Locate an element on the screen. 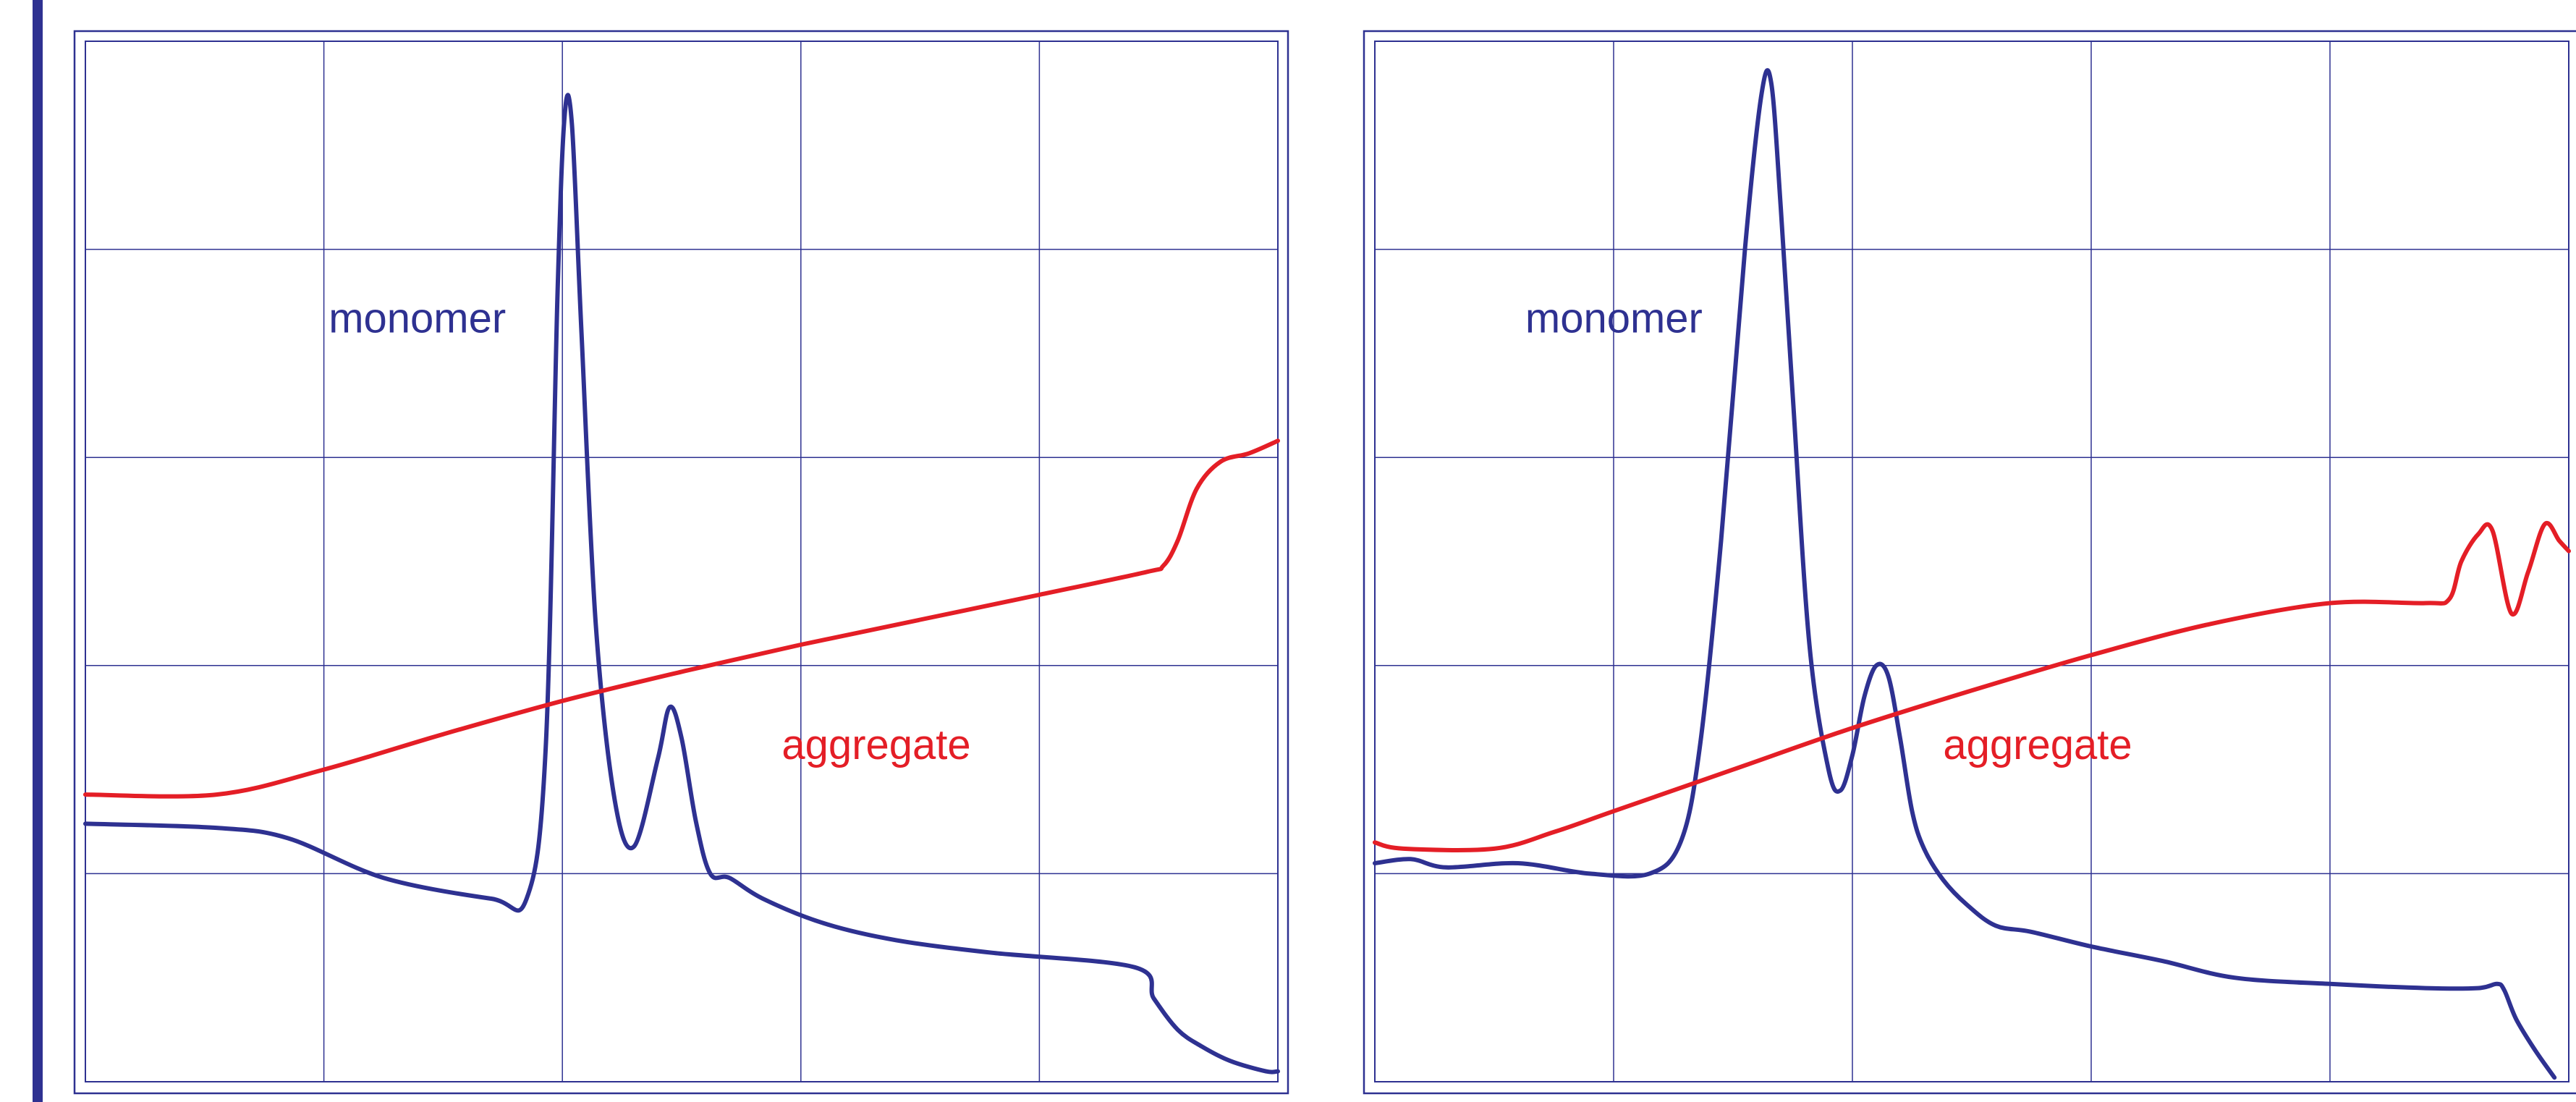  left-accent-bar is located at coordinates (38, 551).